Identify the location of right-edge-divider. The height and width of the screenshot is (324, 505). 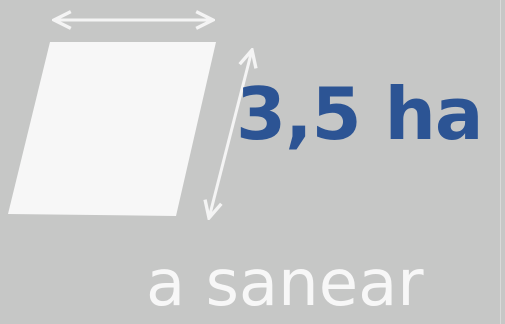
(500, 162).